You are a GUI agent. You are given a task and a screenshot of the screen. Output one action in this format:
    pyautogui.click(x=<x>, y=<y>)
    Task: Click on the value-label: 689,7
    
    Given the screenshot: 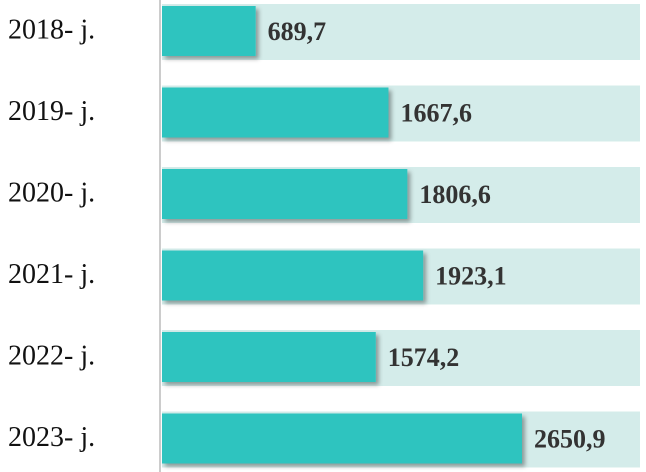 What is the action you would take?
    pyautogui.click(x=297, y=31)
    